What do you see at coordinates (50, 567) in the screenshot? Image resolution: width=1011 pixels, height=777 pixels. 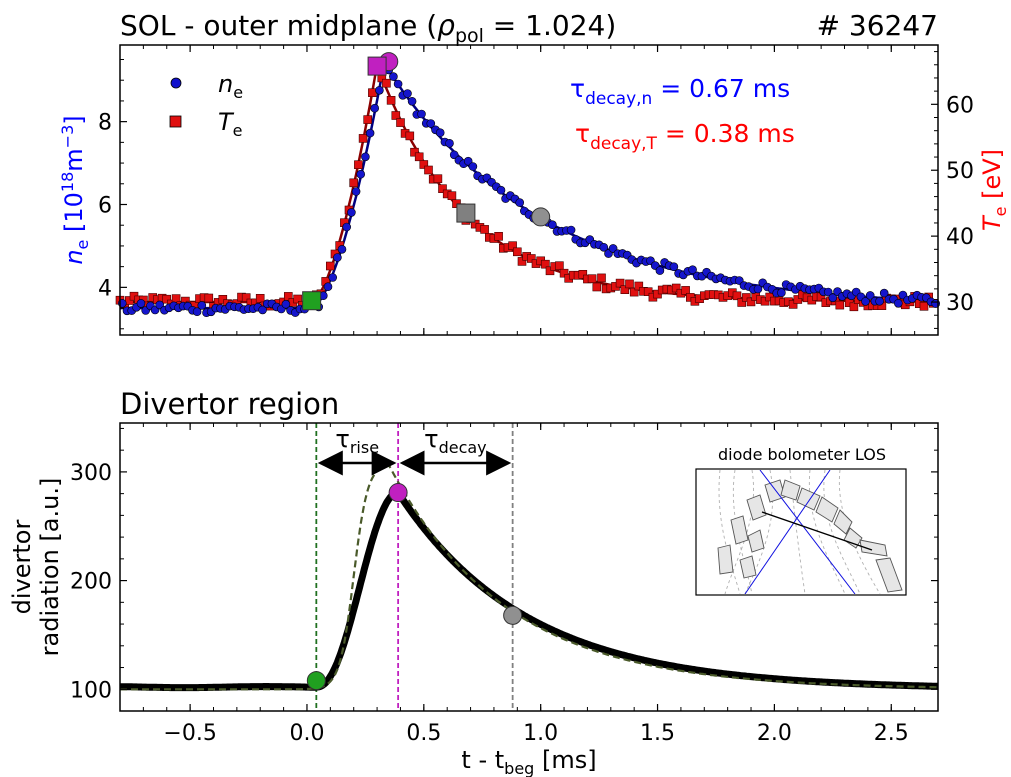 I see `bottom-y-label-line2: radiation [a.u.]` at bounding box center [50, 567].